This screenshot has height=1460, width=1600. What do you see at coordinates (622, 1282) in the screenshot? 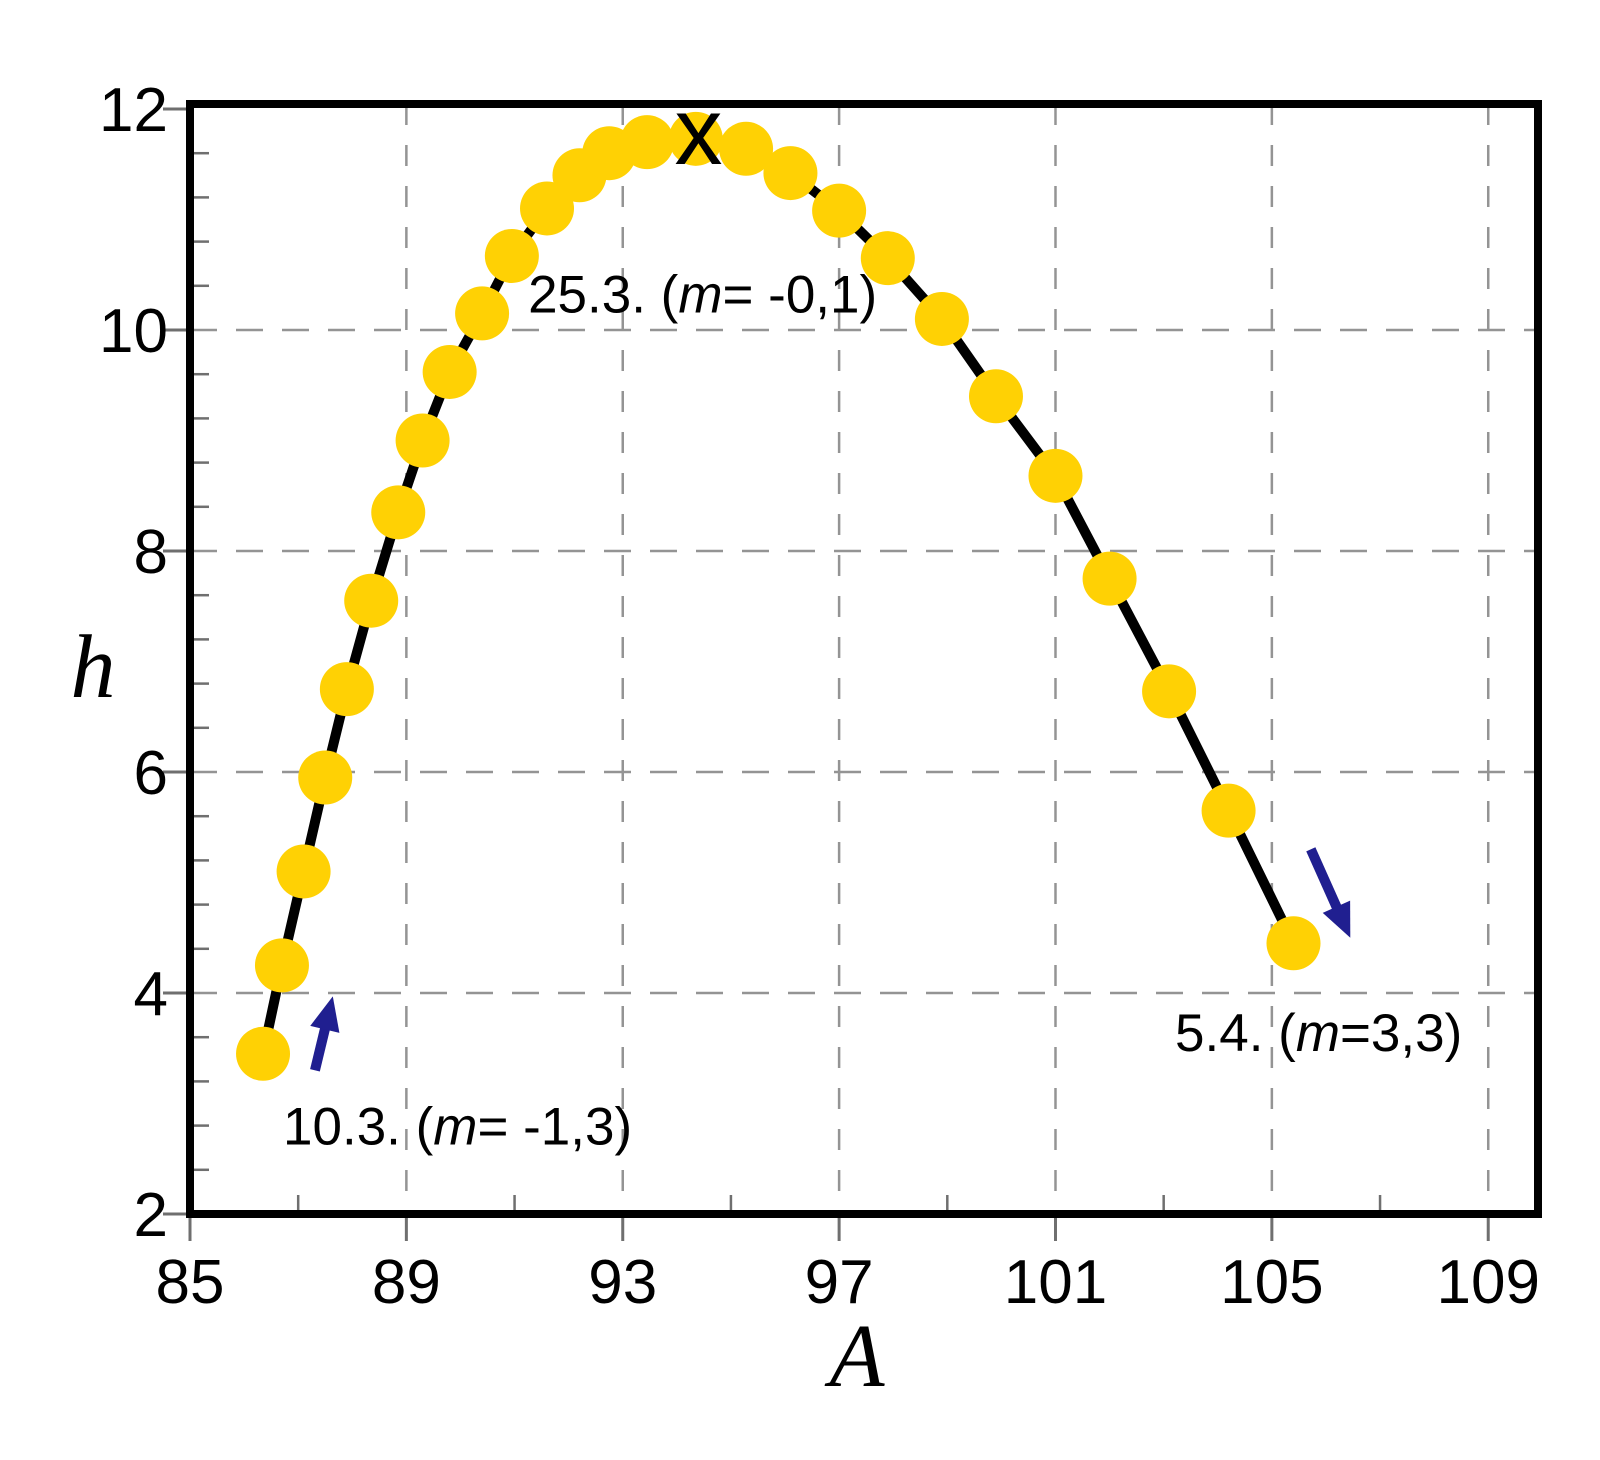
I see `x-tick-label: 93` at bounding box center [622, 1282].